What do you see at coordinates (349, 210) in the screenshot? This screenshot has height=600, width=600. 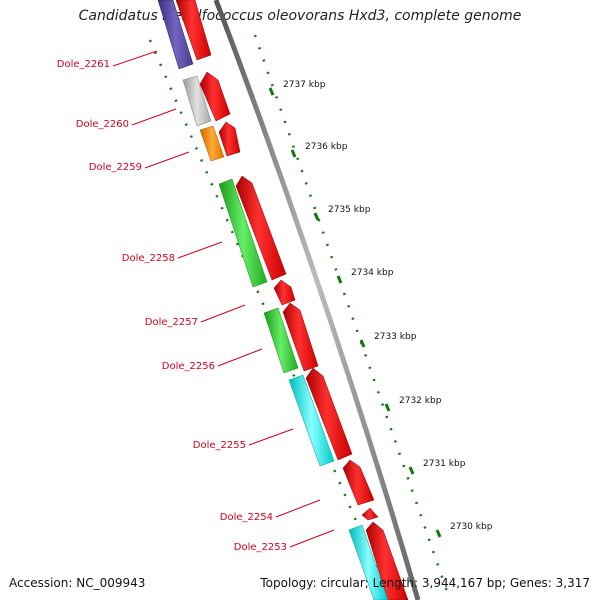 I see `scale-tick-label: 2735 kbp` at bounding box center [349, 210].